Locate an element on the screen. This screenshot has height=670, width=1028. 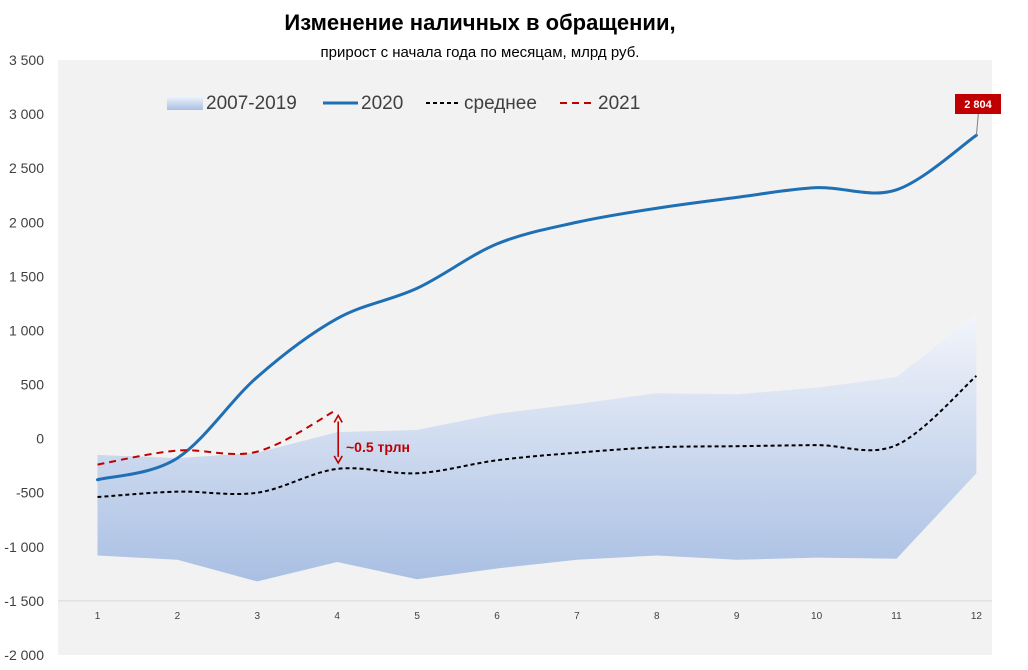
chart-title: Изменение наличных в обращении, is located at coordinates (480, 22).